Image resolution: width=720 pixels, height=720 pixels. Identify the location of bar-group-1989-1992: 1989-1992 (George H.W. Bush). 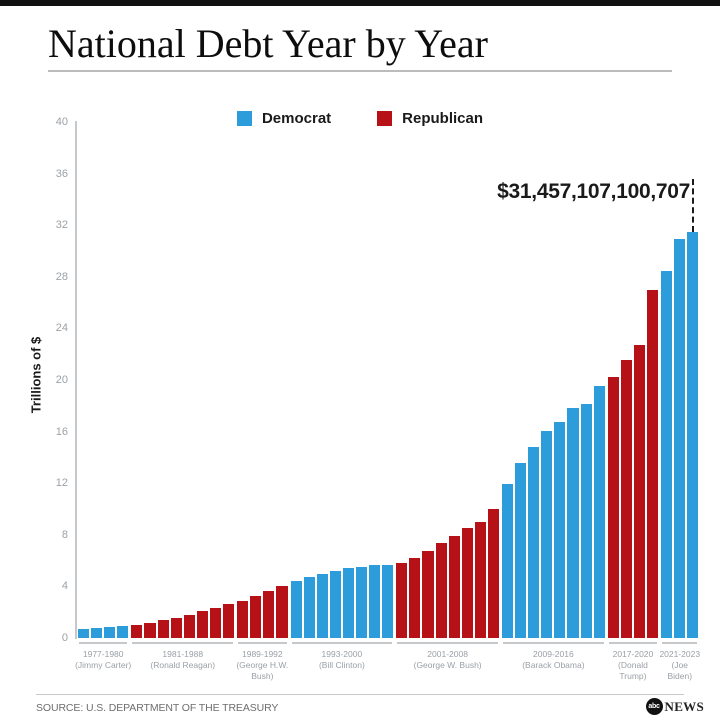
(262, 402).